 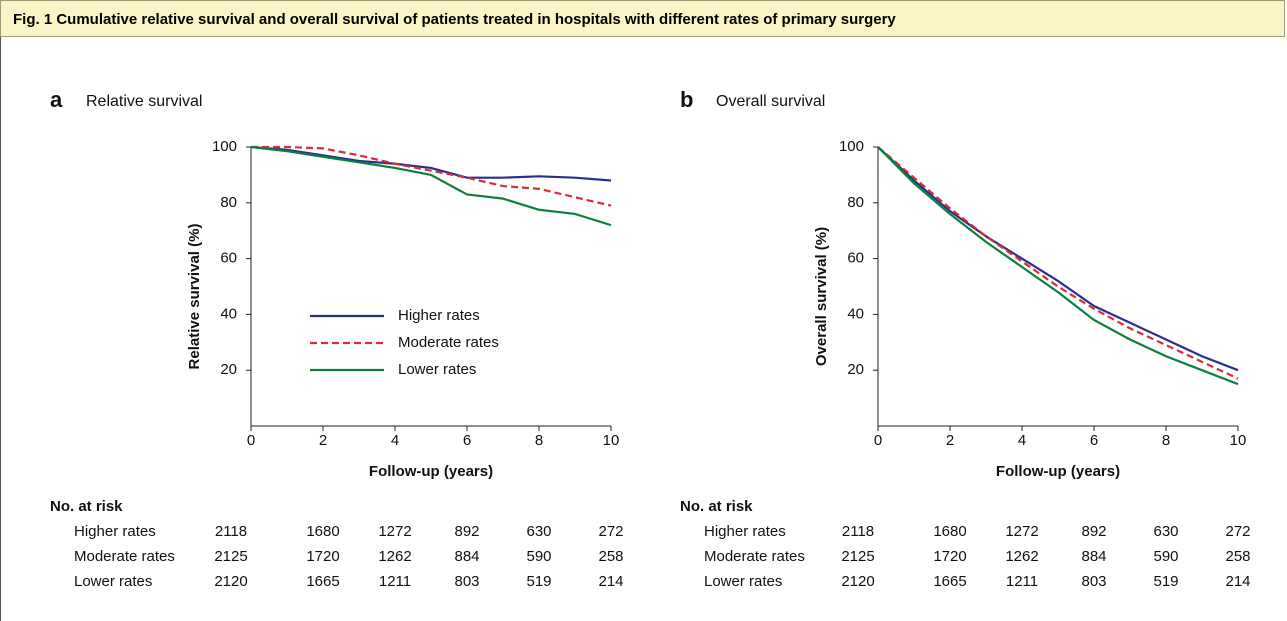 What do you see at coordinates (448, 342) in the screenshot?
I see `legend-label: Moderate rates` at bounding box center [448, 342].